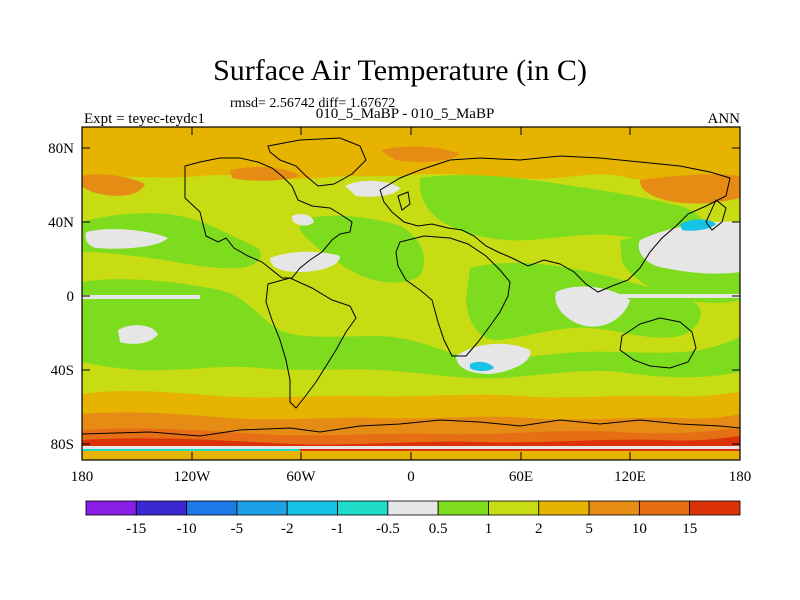 This screenshot has height=600, width=800. Describe the element at coordinates (388, 529) in the screenshot. I see `colorbar-tick-label: -0.5` at that location.